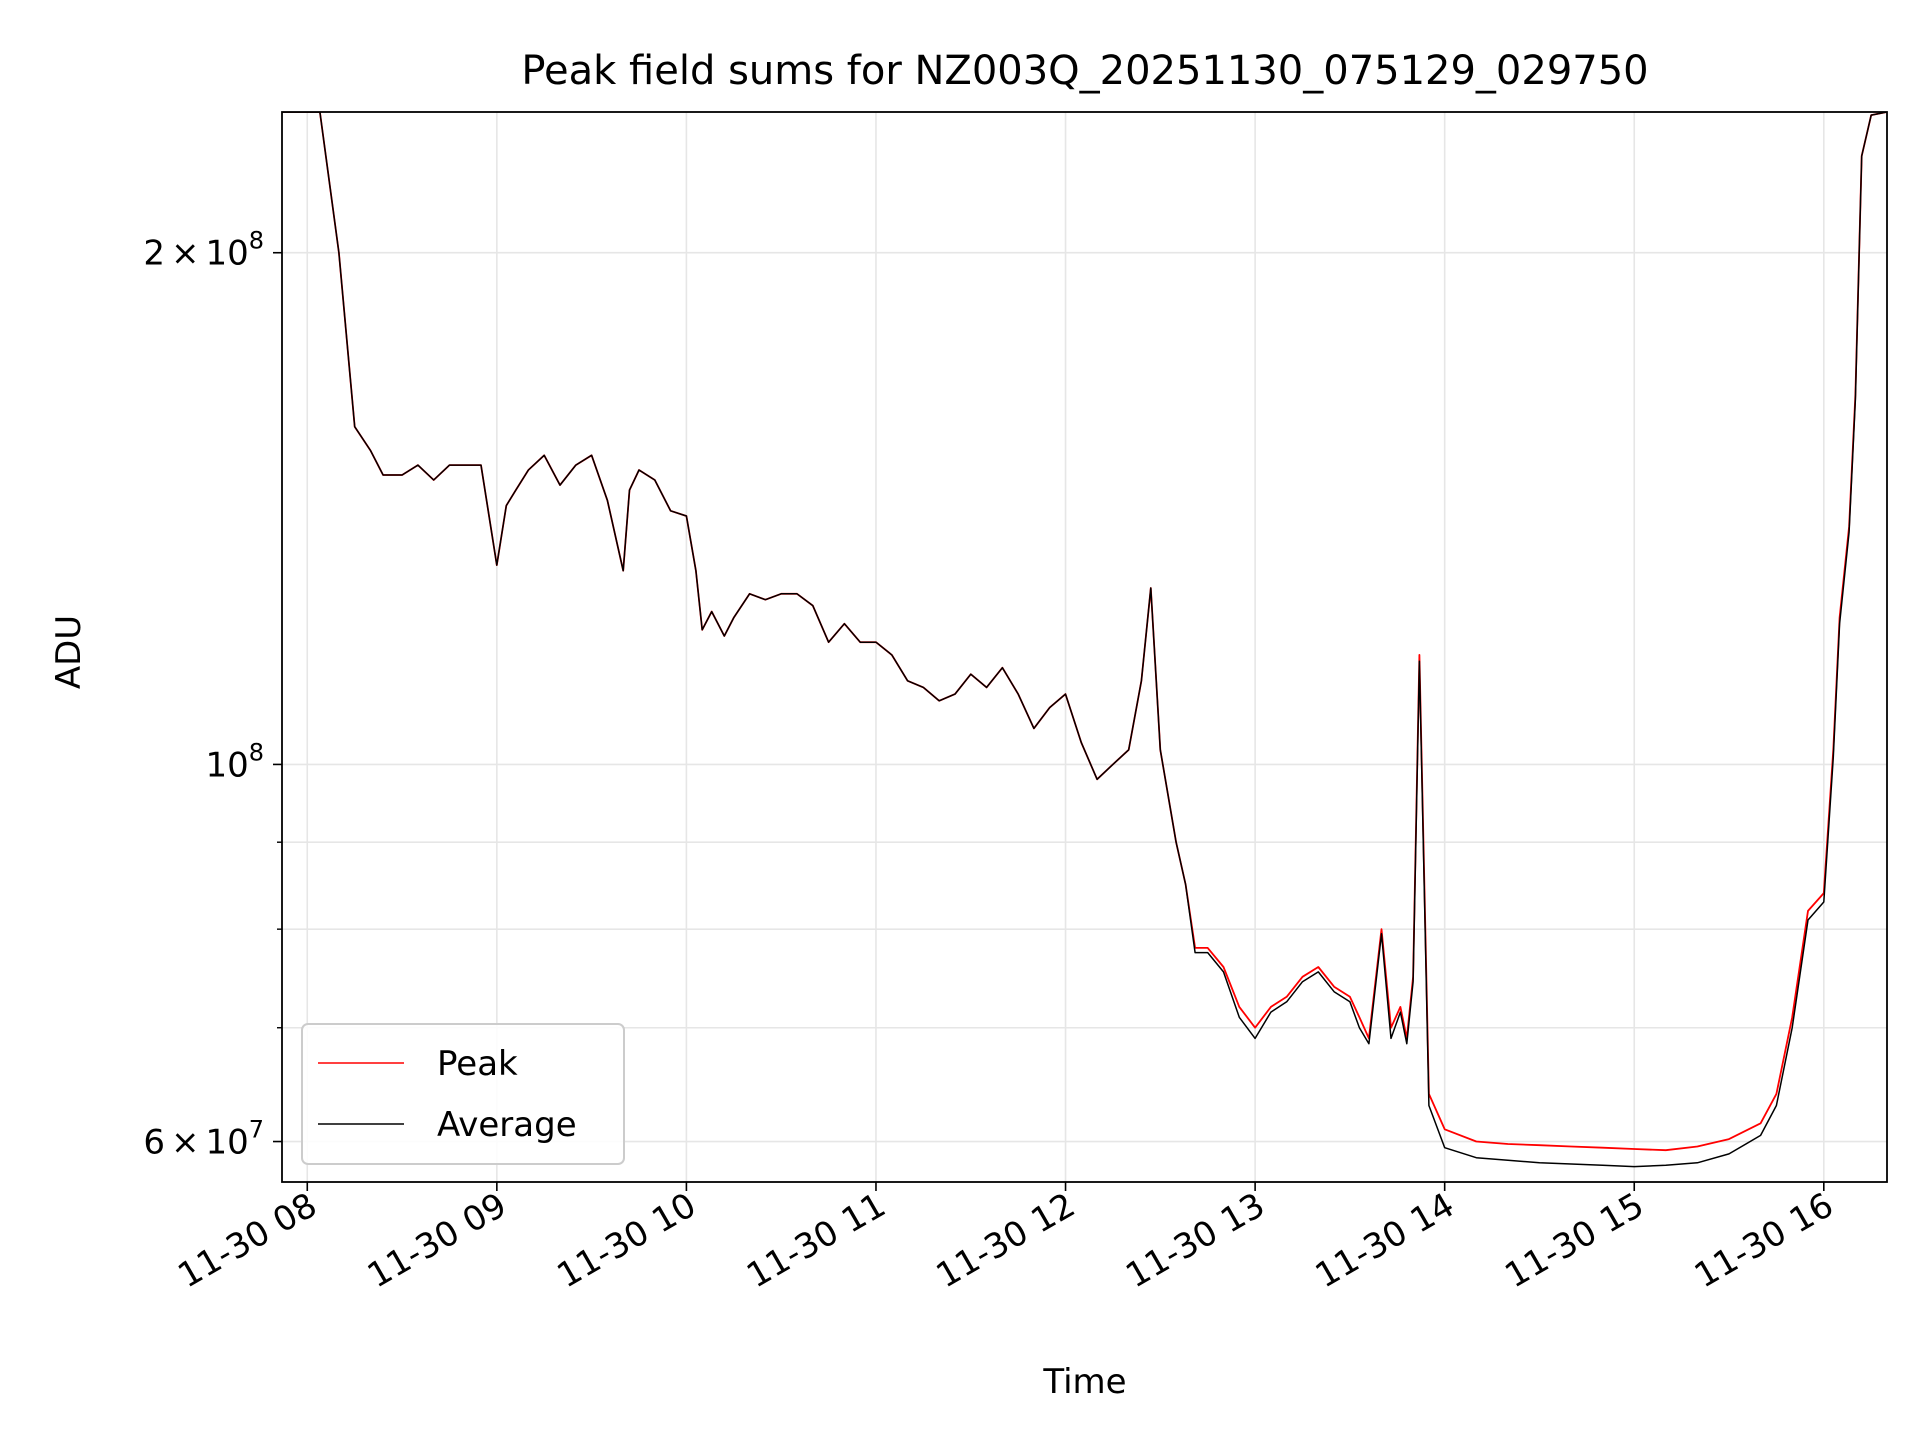 This screenshot has height=1440, width=1920. Describe the element at coordinates (507, 1125) in the screenshot. I see `legend-label-average: Average` at that location.